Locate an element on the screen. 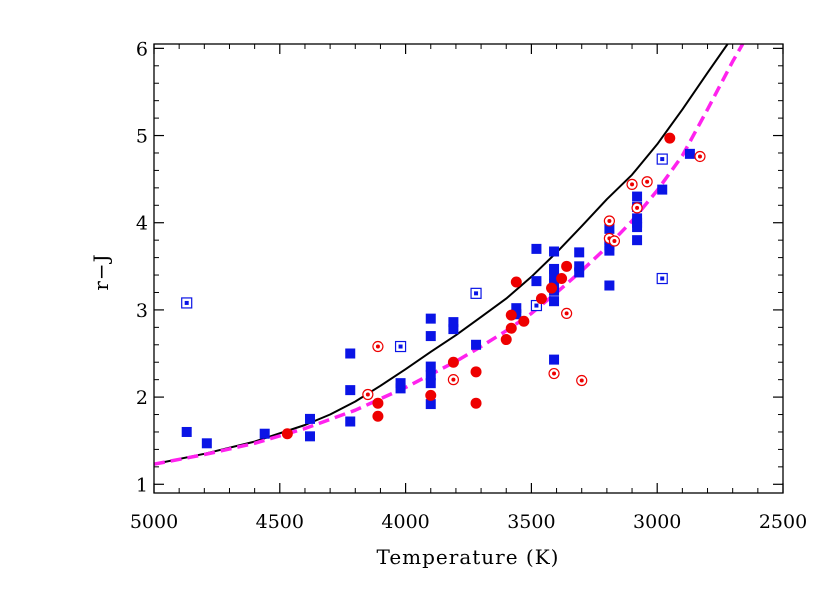  x-axis-label: Temperature (K) is located at coordinates (468, 557).